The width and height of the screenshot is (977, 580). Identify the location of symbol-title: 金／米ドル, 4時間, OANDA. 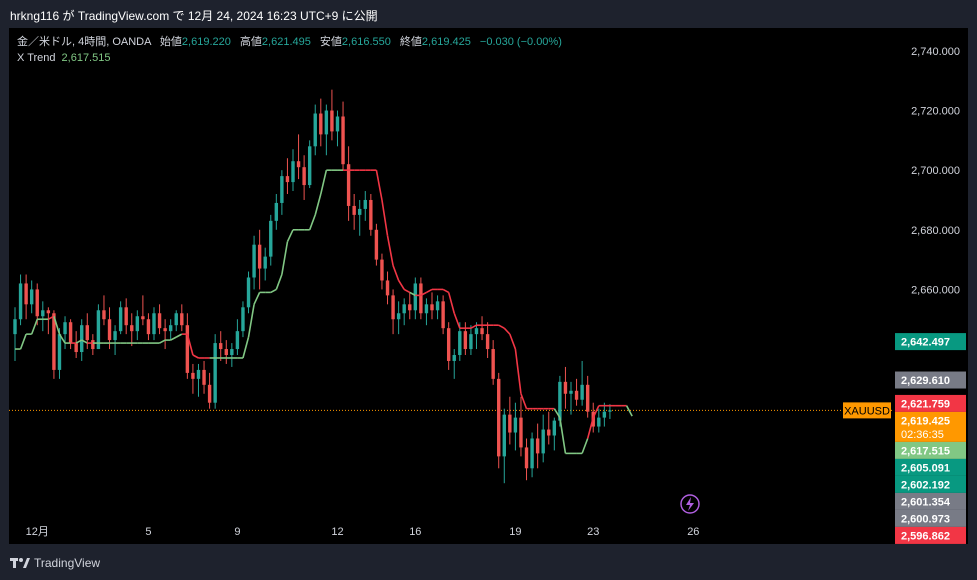
(84, 42).